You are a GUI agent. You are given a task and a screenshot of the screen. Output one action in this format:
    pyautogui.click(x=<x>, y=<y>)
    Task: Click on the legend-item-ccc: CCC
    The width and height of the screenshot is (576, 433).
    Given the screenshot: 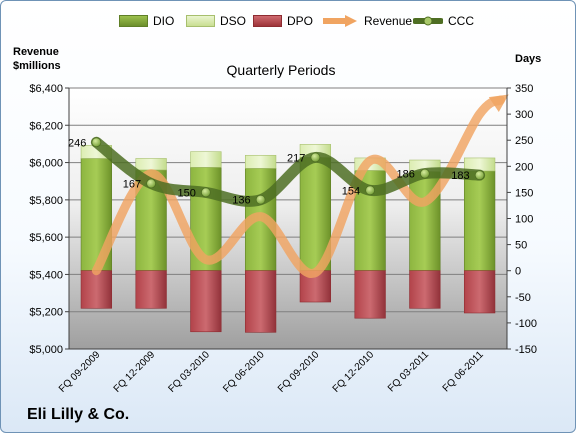 What is the action you would take?
    pyautogui.click(x=443, y=21)
    